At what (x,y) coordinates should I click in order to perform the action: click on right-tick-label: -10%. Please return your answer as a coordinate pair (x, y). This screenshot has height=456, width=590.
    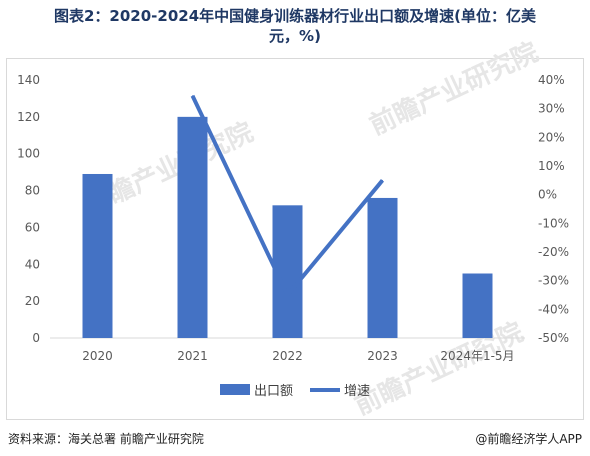
    Looking at the image, I should click on (553, 223).